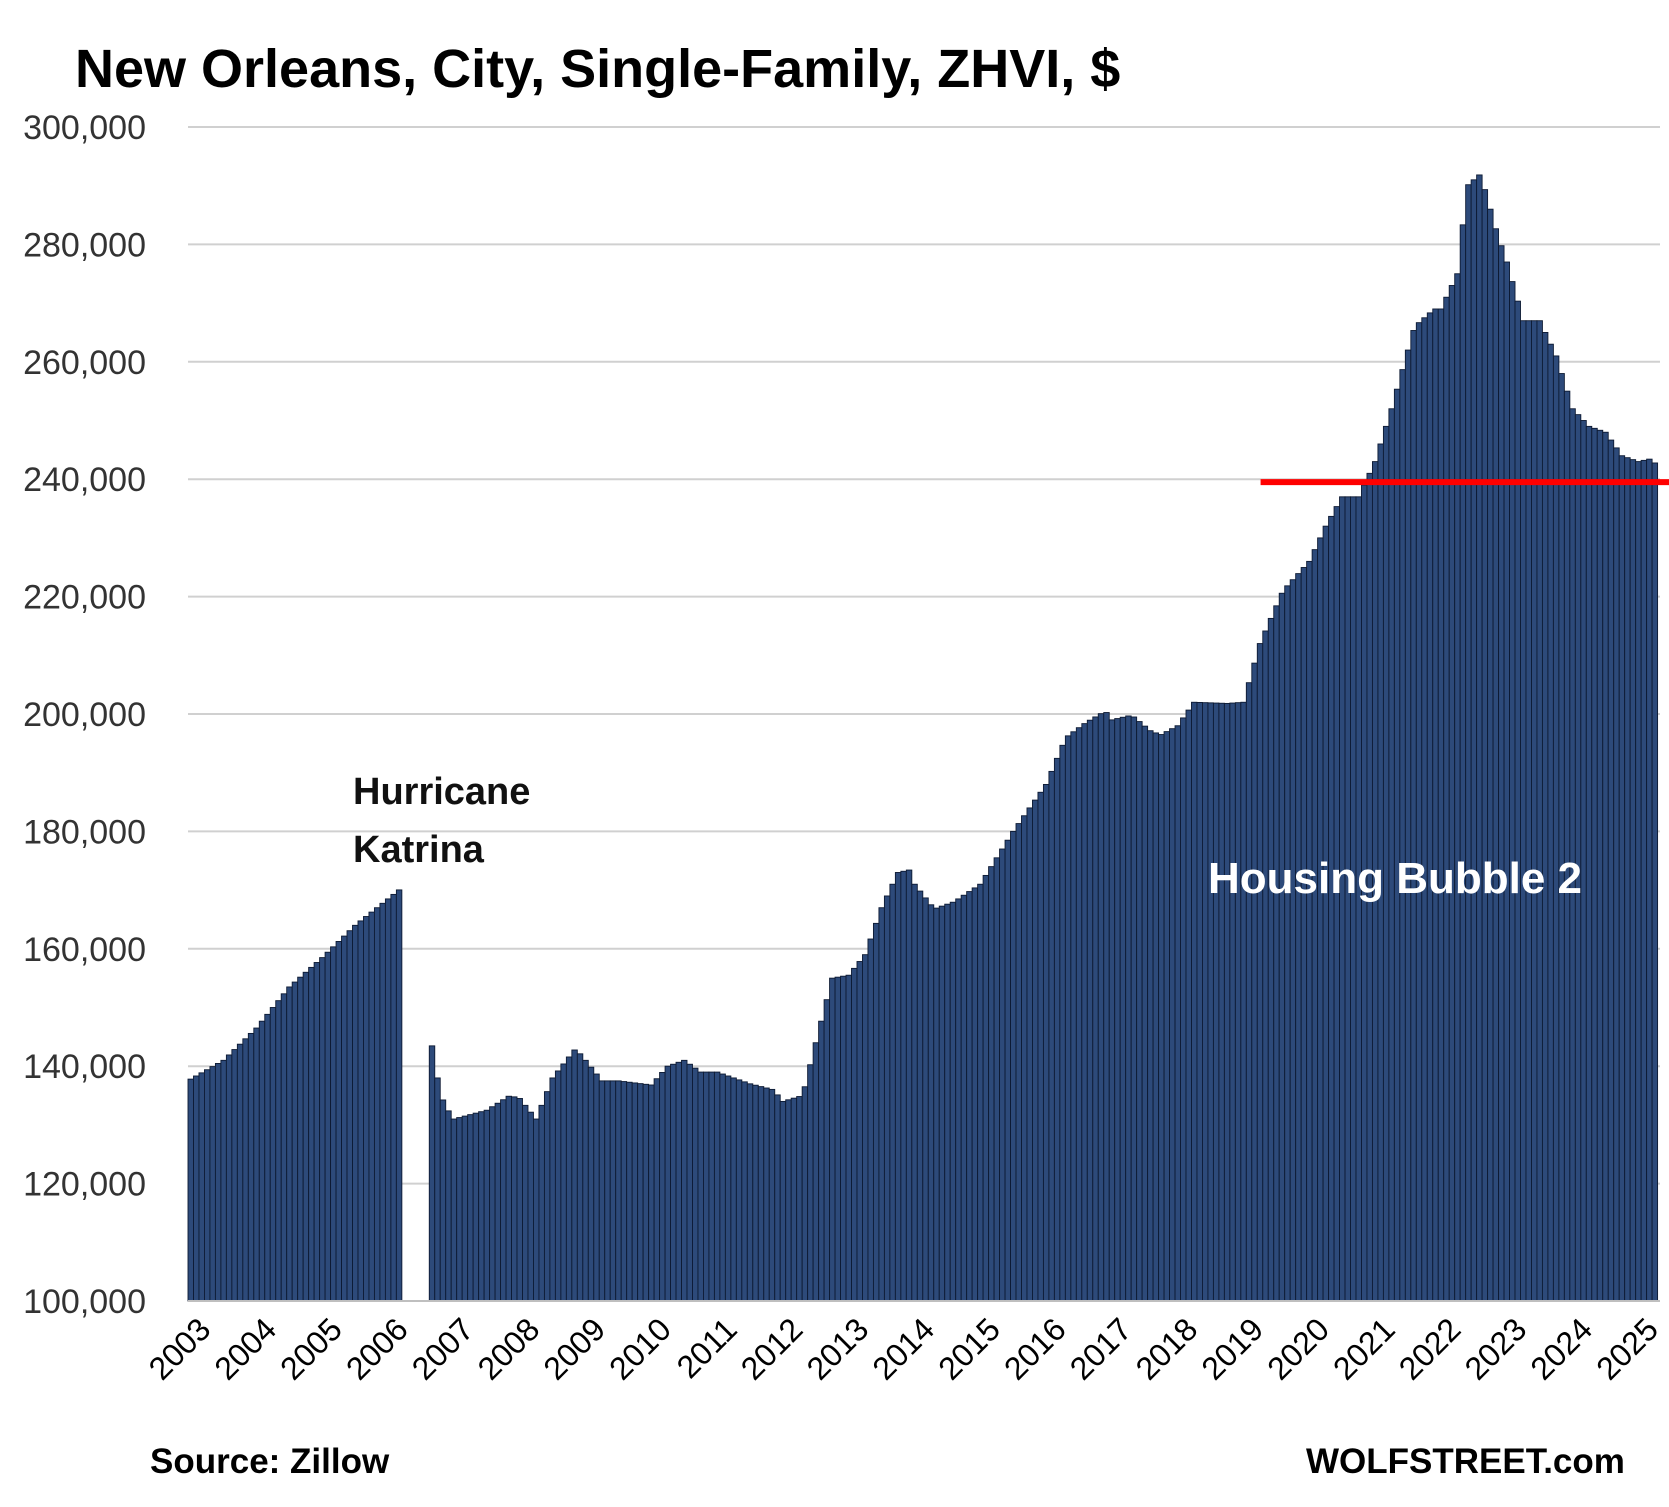 The height and width of the screenshot is (1507, 1669). I want to click on x-tick-label: 2015, so click(969, 1349).